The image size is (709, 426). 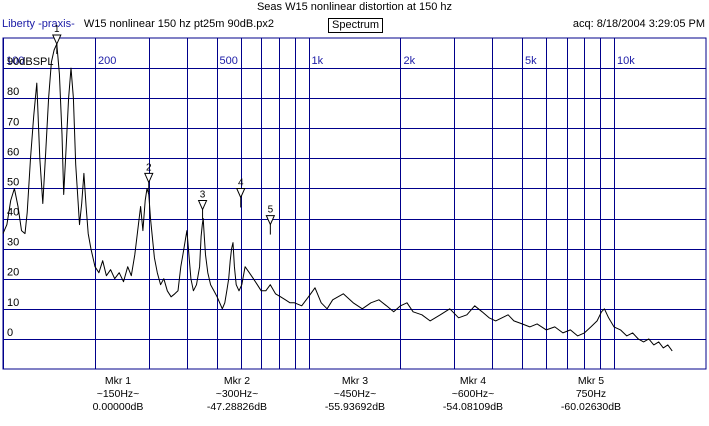 I want to click on x-tick-label: 10k, so click(x=626, y=61).